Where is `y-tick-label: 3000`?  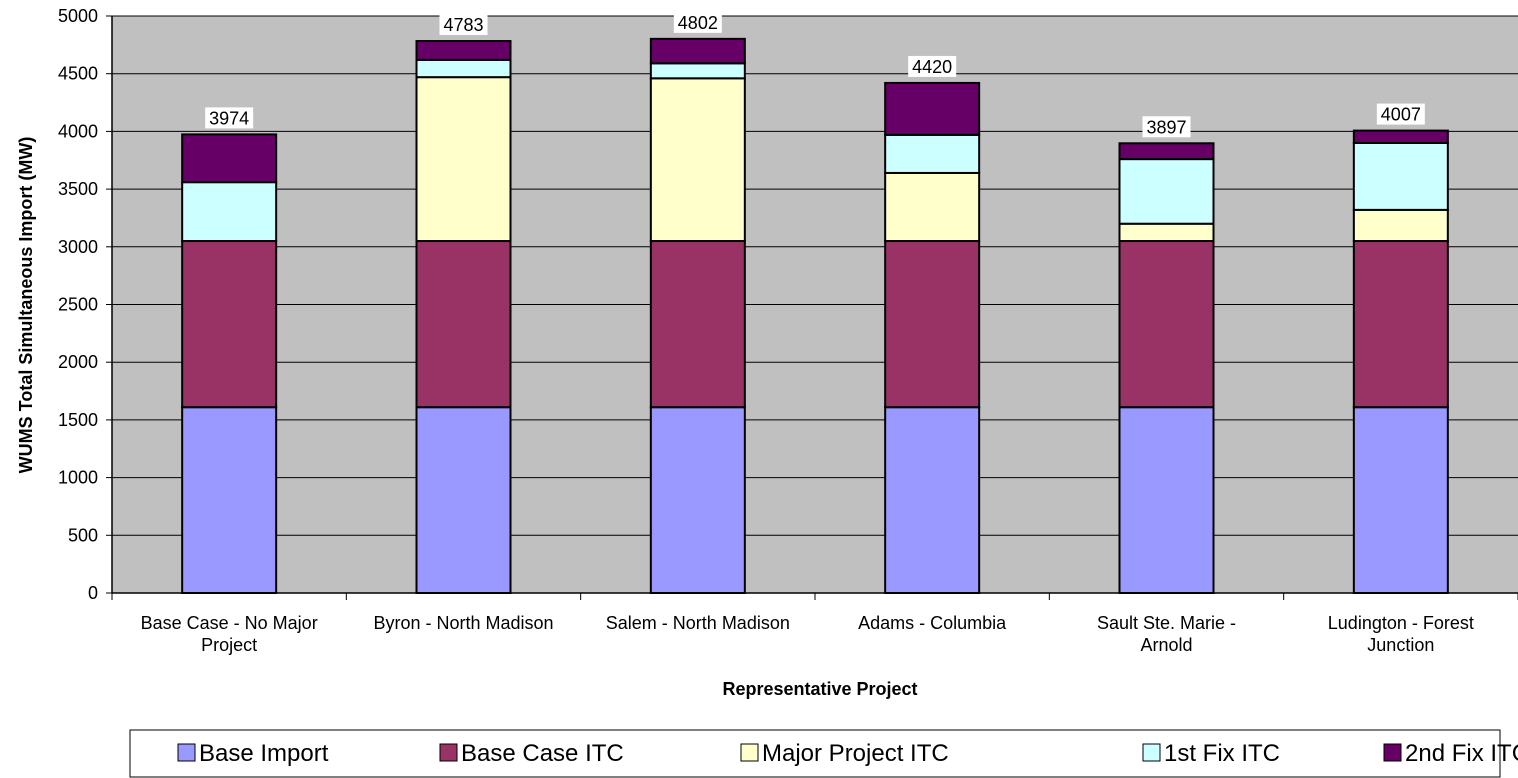
y-tick-label: 3000 is located at coordinates (78, 247).